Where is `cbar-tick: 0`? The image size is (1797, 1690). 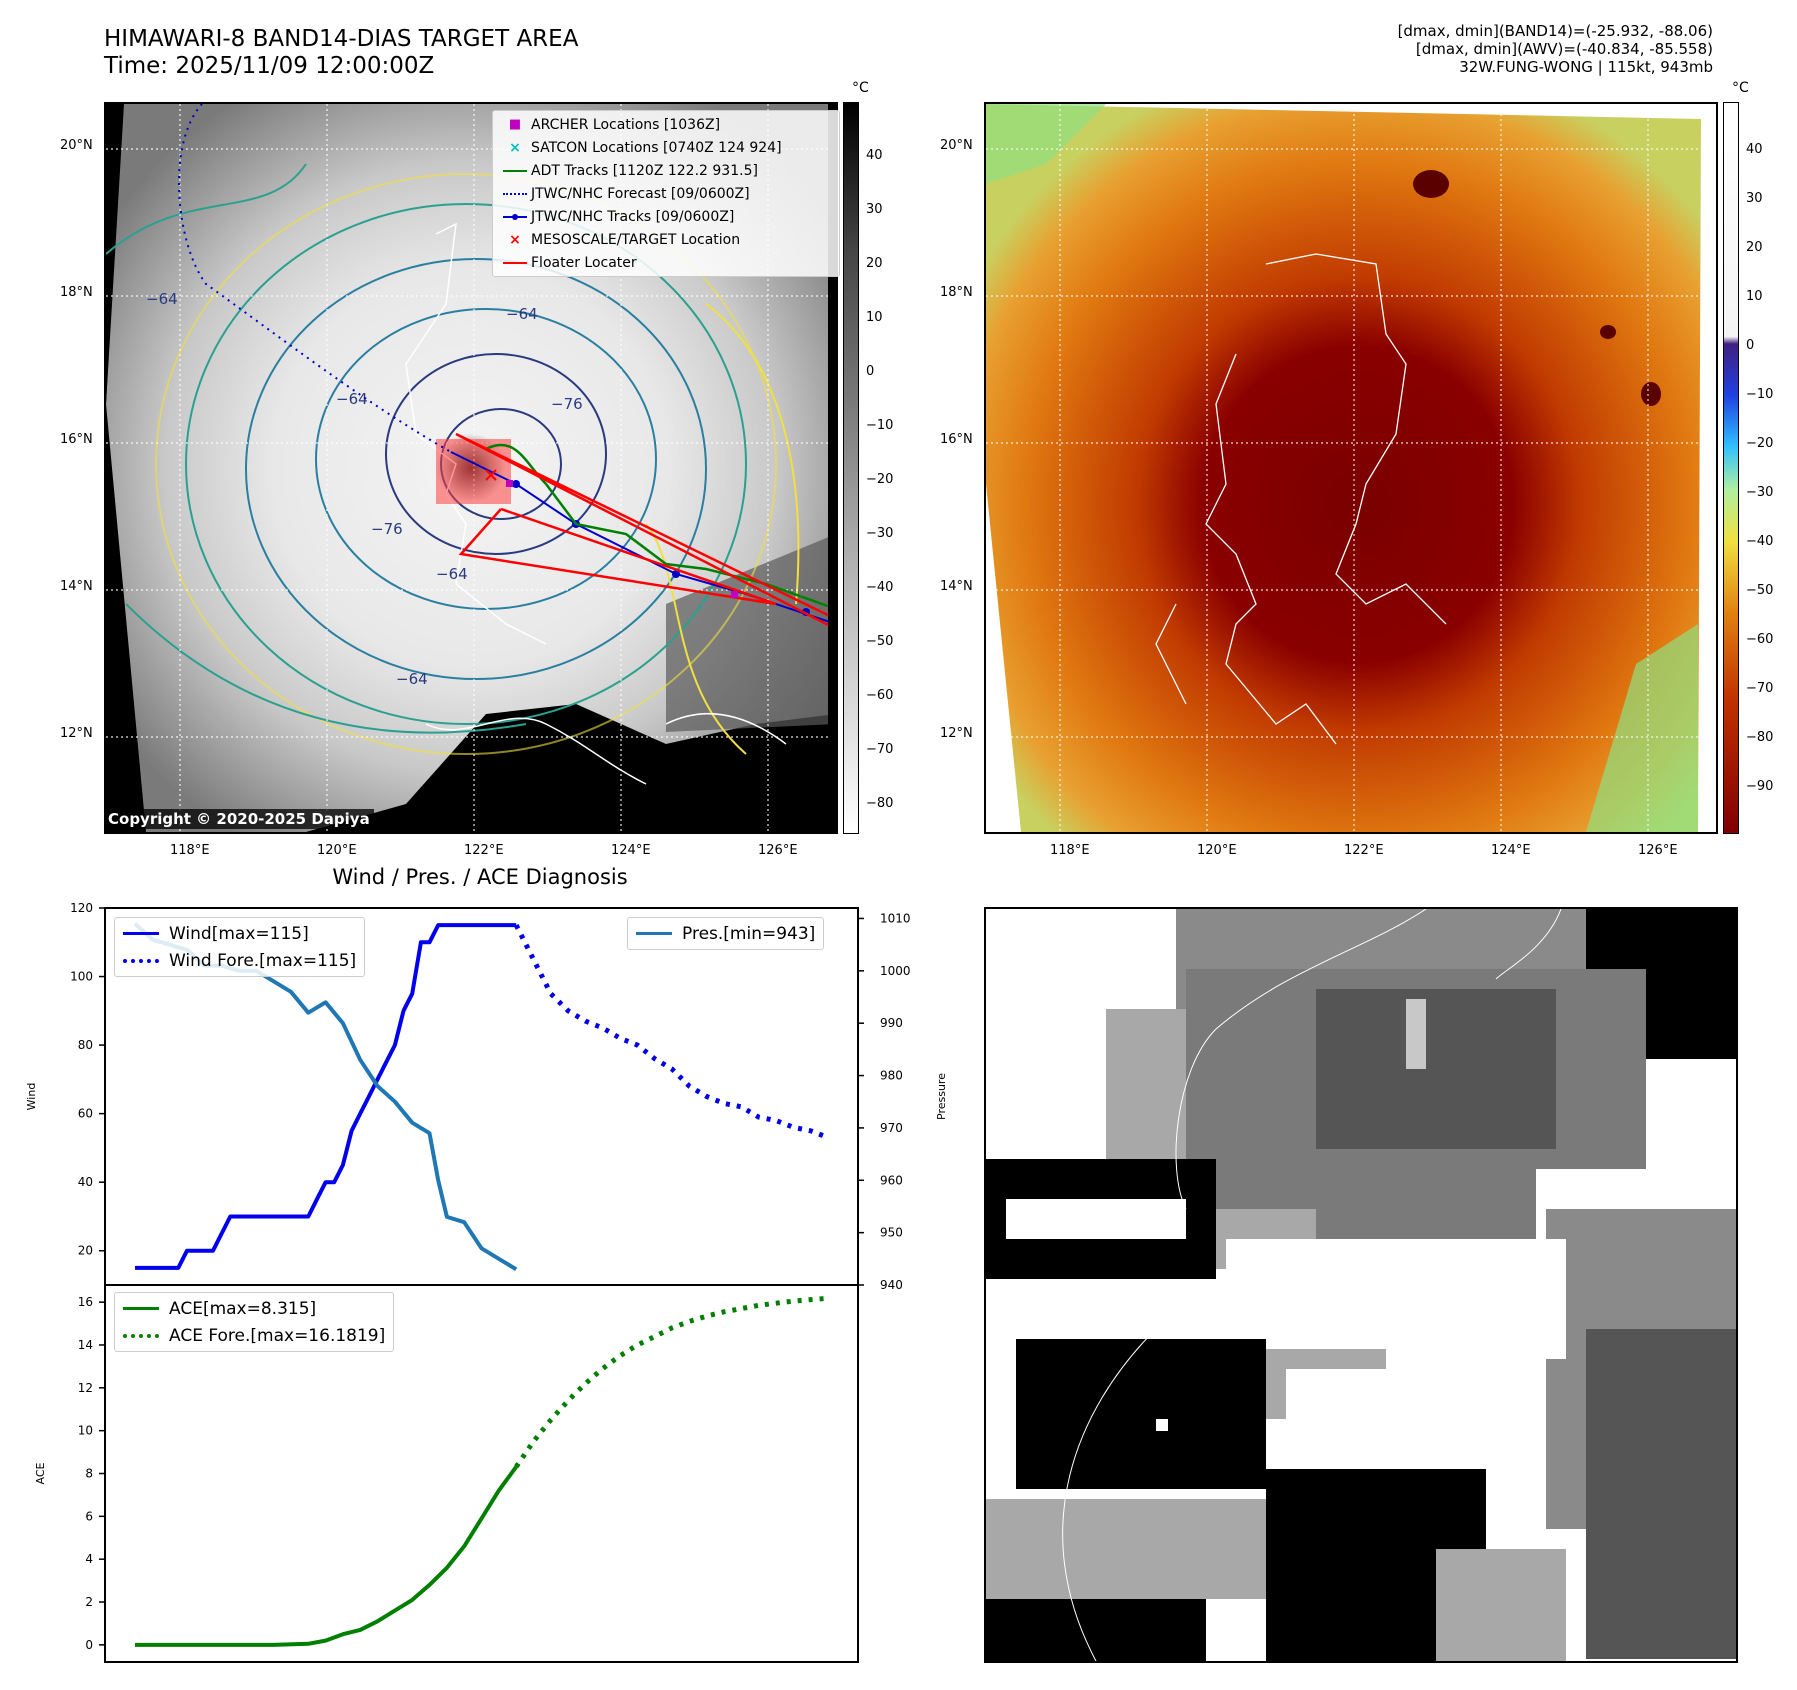
cbar-tick: 0 is located at coordinates (1750, 345).